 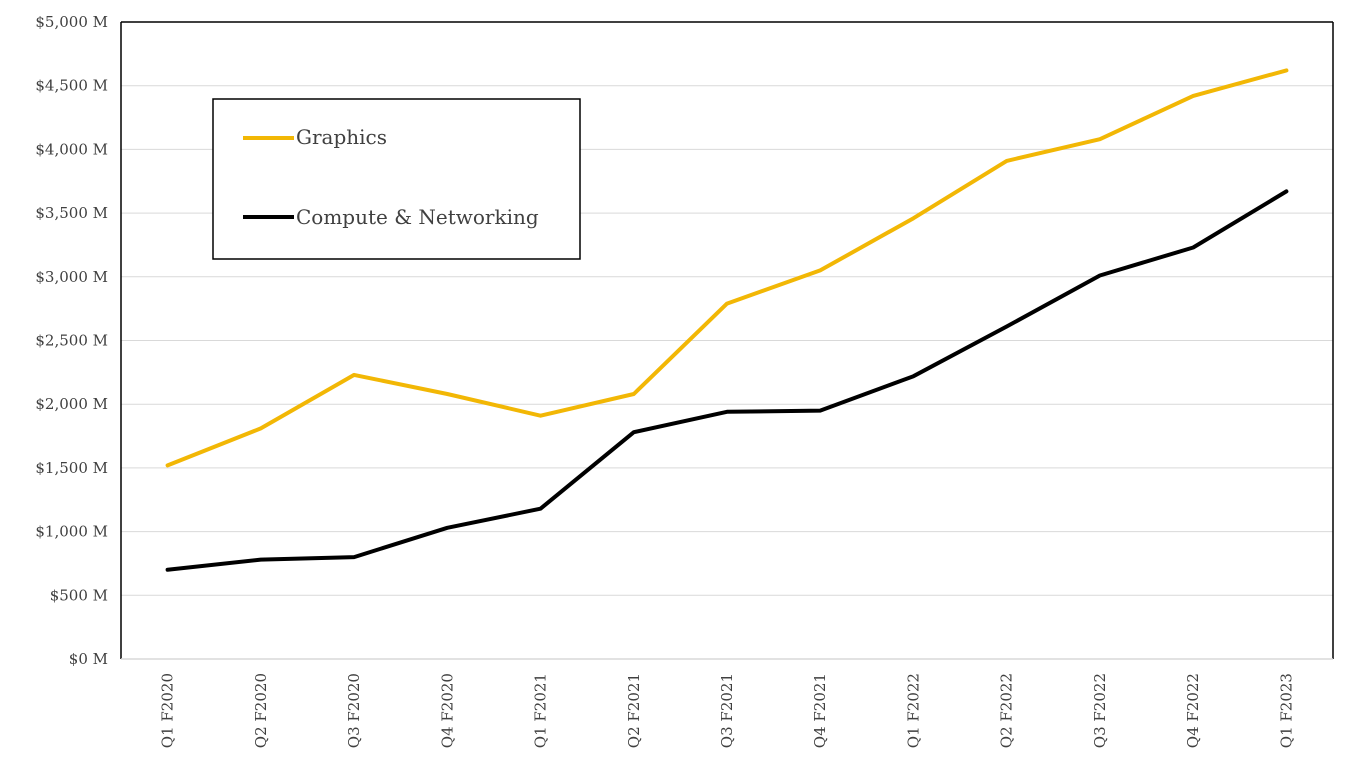 What do you see at coordinates (261, 710) in the screenshot?
I see `x-tick-label: Q2 F2020` at bounding box center [261, 710].